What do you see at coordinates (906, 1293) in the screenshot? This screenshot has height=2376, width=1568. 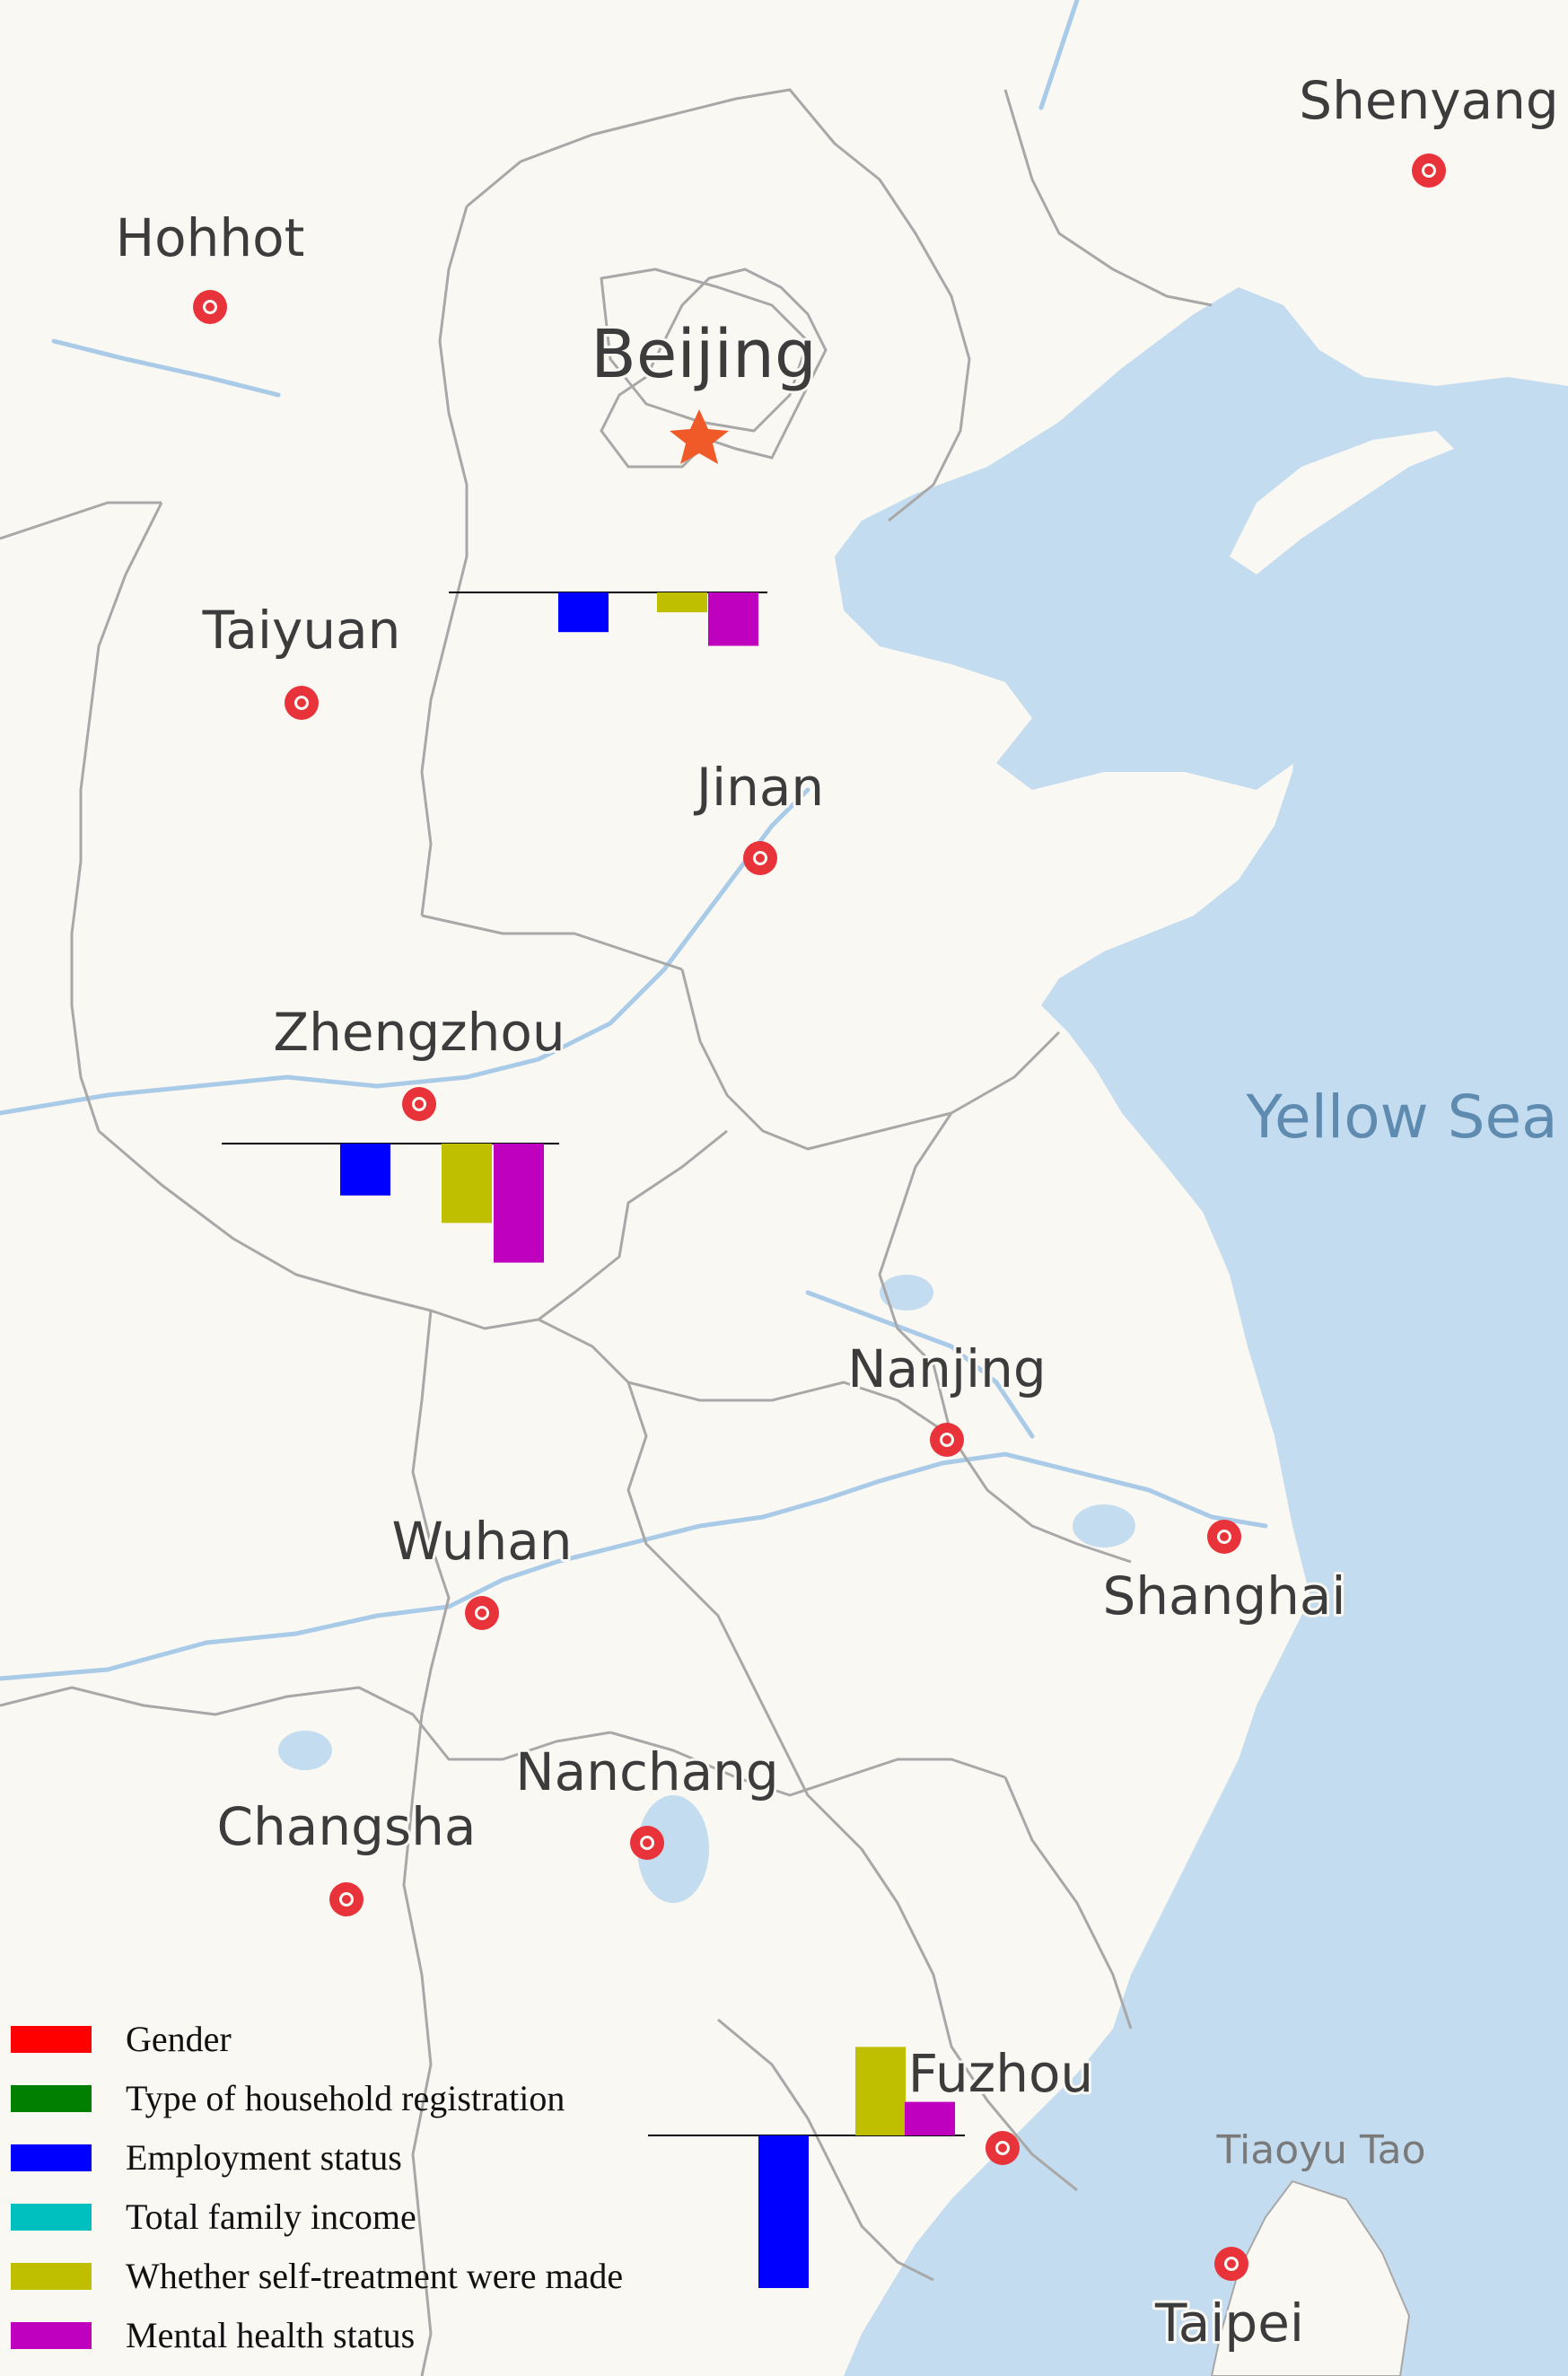 I see `hongze-lake` at bounding box center [906, 1293].